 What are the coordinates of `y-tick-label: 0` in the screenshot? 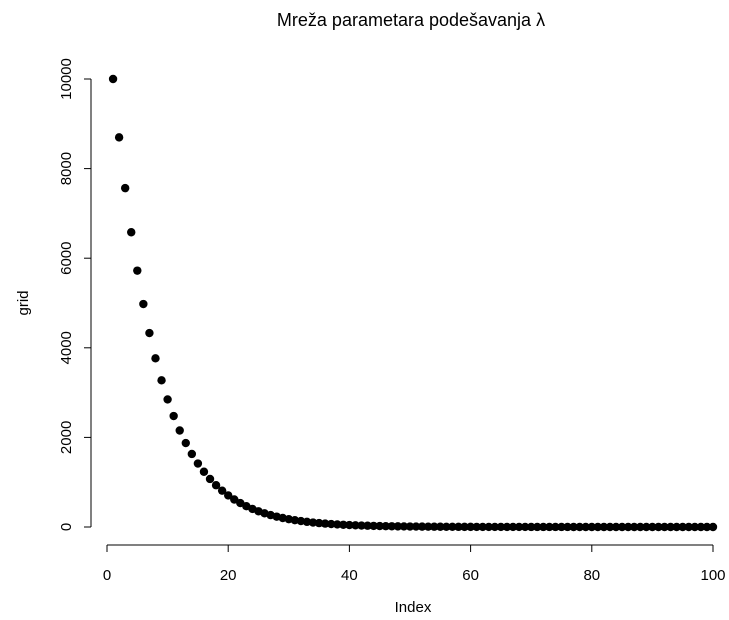 It's located at (66, 527).